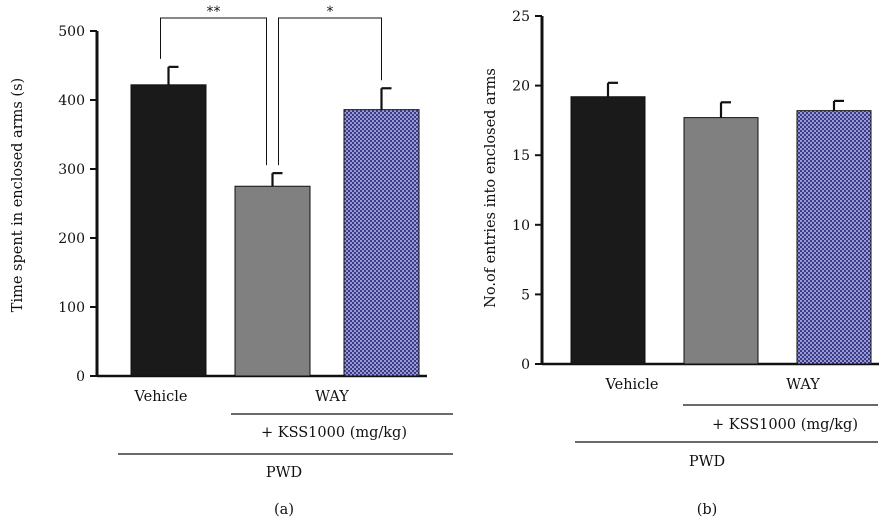 The width and height of the screenshot is (894, 522). Describe the element at coordinates (491, 188) in the screenshot. I see `panel-b-y-axis-title: No.of entries into enclosed arms` at that location.